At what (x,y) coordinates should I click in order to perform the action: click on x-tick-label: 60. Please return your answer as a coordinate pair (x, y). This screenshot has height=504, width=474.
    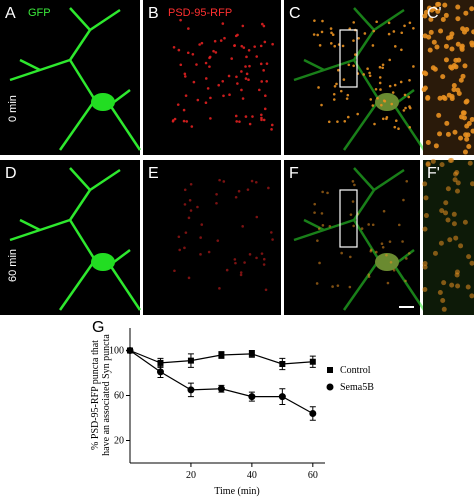
    Looking at the image, I should click on (313, 475).